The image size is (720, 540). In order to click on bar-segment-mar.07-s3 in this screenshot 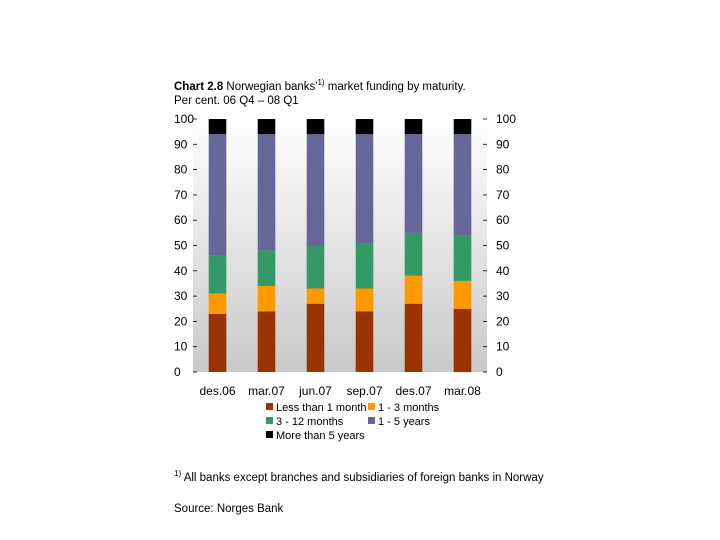, I will do `click(266, 192)`.